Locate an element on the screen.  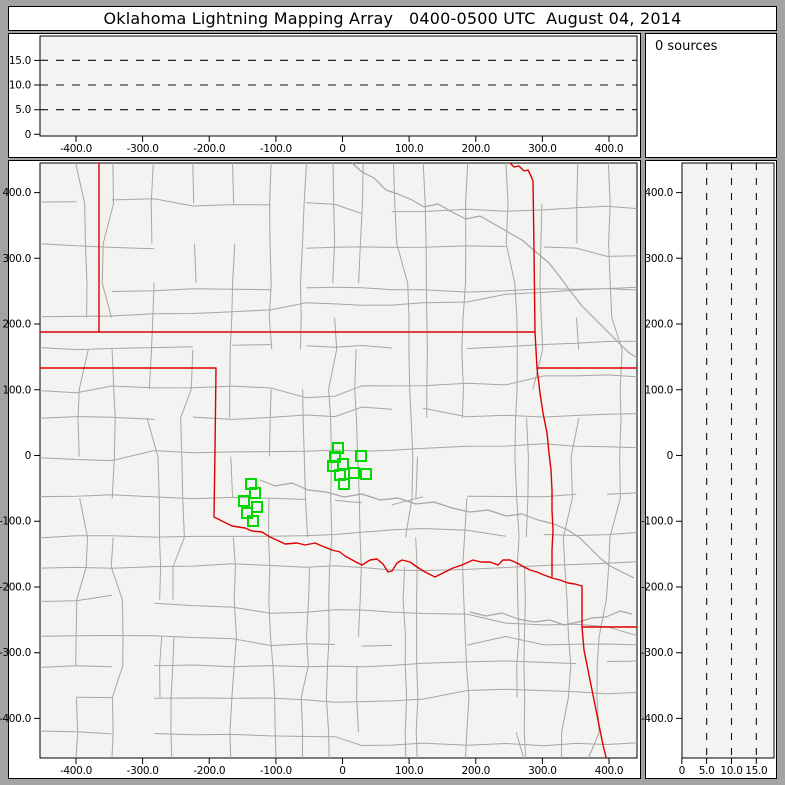
panel-altitude-ns is located at coordinates (711, 469).